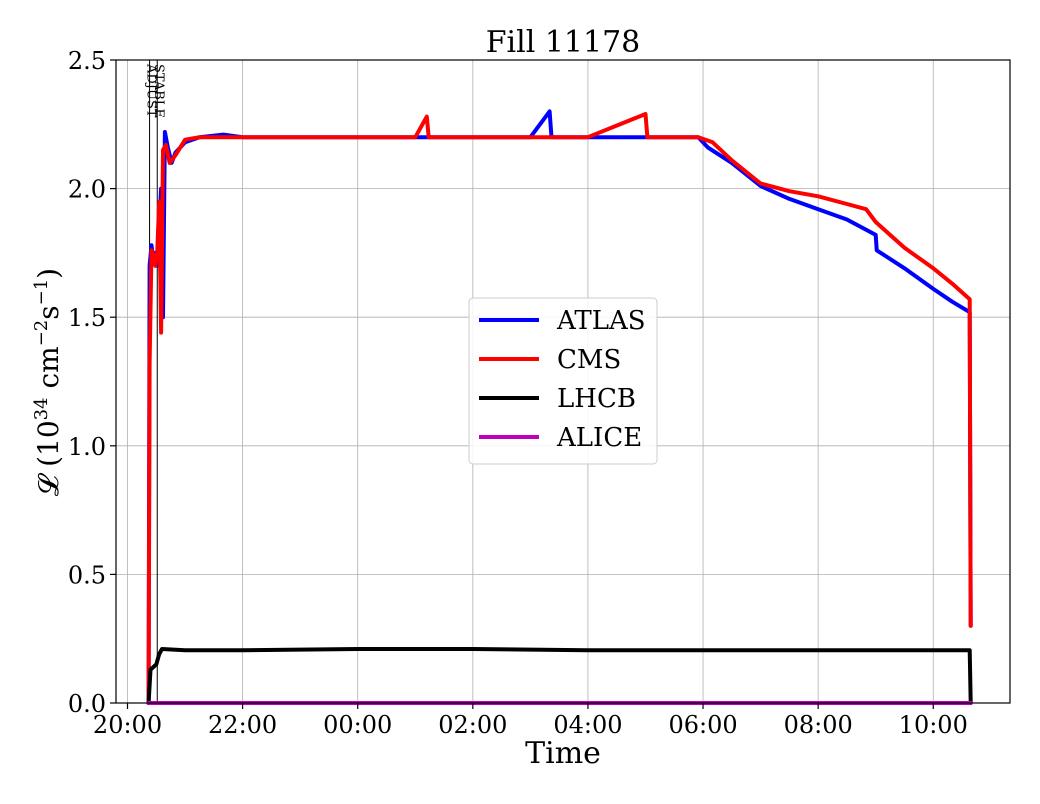 This screenshot has width=1040, height=804. I want to click on legend-label: ALICE, so click(599, 438).